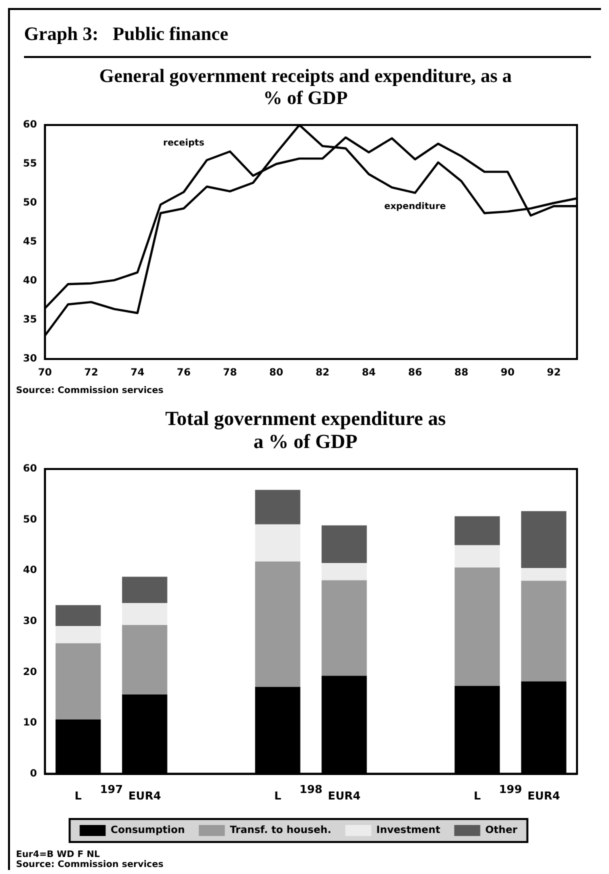  What do you see at coordinates (408, 830) in the screenshot?
I see `legend-label: Investment` at bounding box center [408, 830].